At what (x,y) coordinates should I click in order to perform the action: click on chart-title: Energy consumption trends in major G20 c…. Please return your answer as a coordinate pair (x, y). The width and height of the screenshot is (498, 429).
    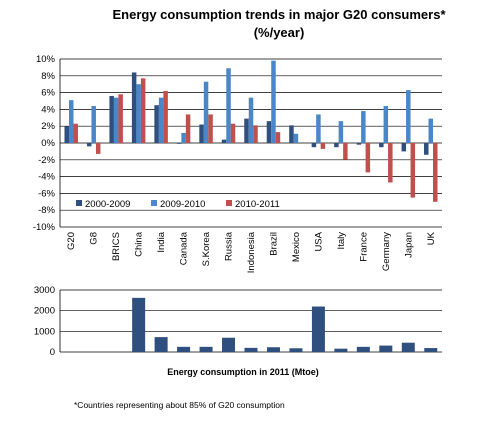
    Looking at the image, I should click on (249, 24).